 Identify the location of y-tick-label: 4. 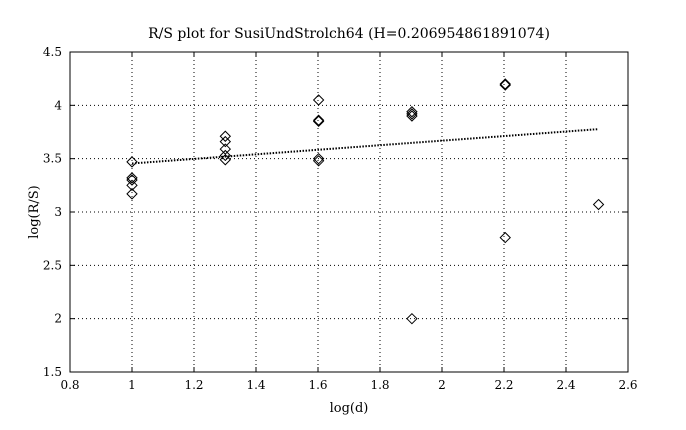
(58, 105).